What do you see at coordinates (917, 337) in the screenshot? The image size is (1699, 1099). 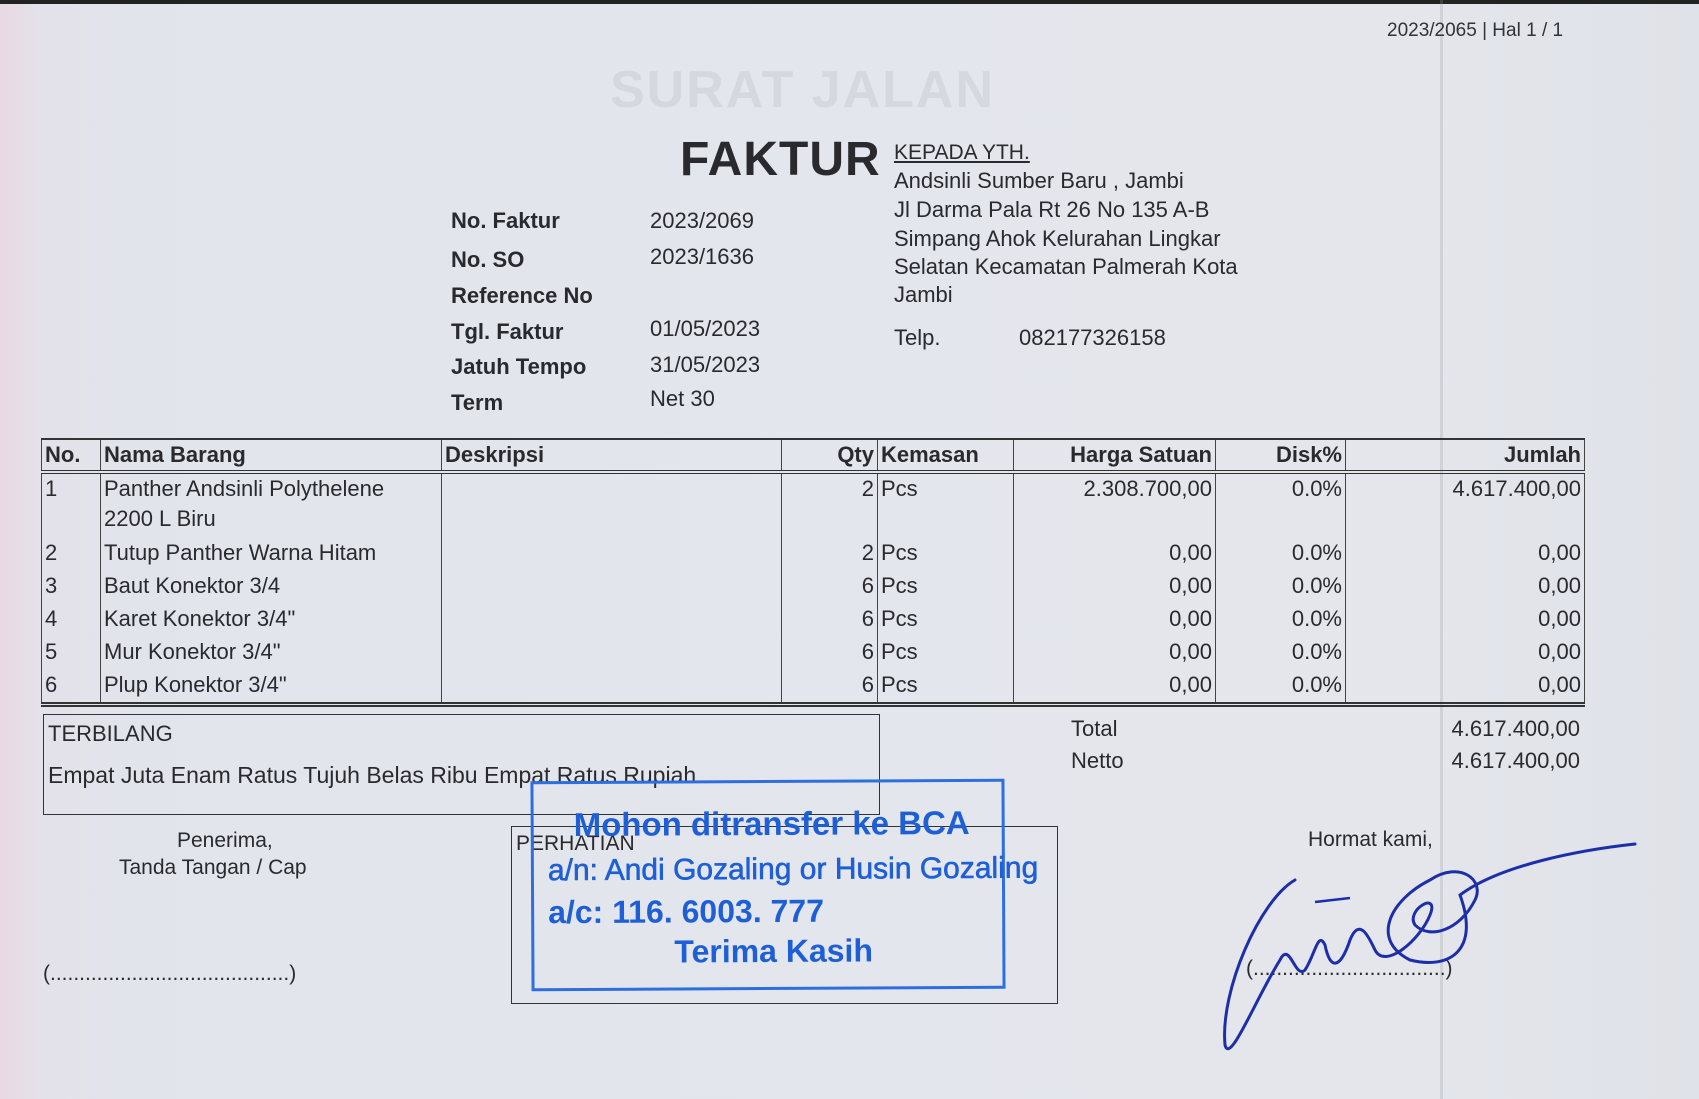 I see `phone-label: Telp.` at bounding box center [917, 337].